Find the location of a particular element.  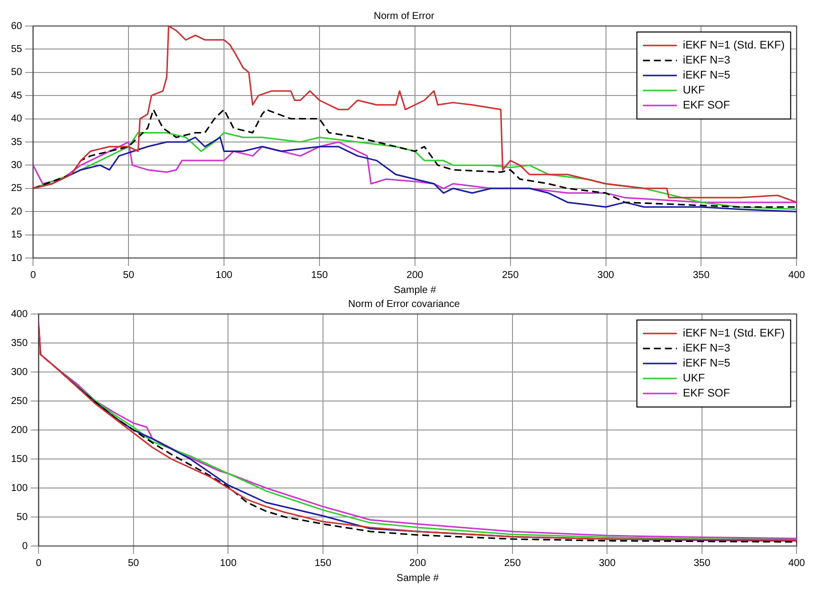

y-tick-label: 200 is located at coordinates (19, 430).